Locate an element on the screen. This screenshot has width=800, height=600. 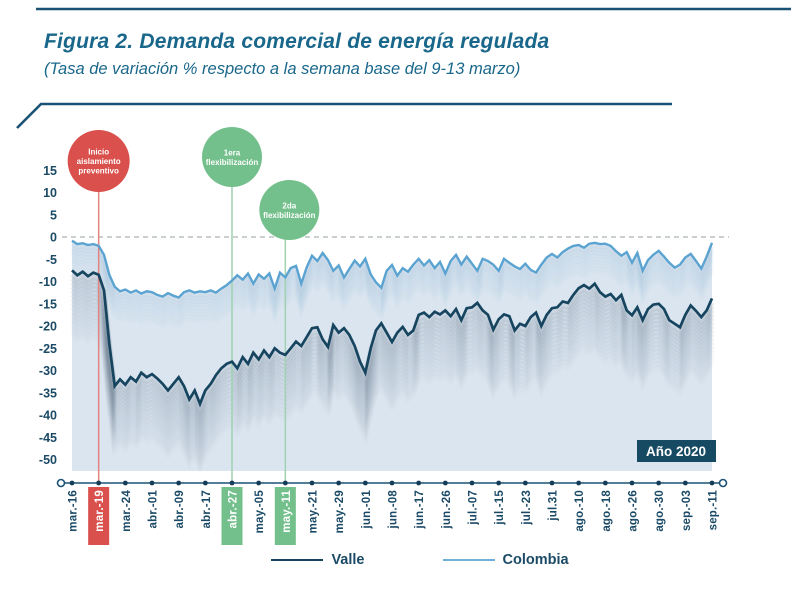
annotation-text-line: 1era is located at coordinates (232, 152).